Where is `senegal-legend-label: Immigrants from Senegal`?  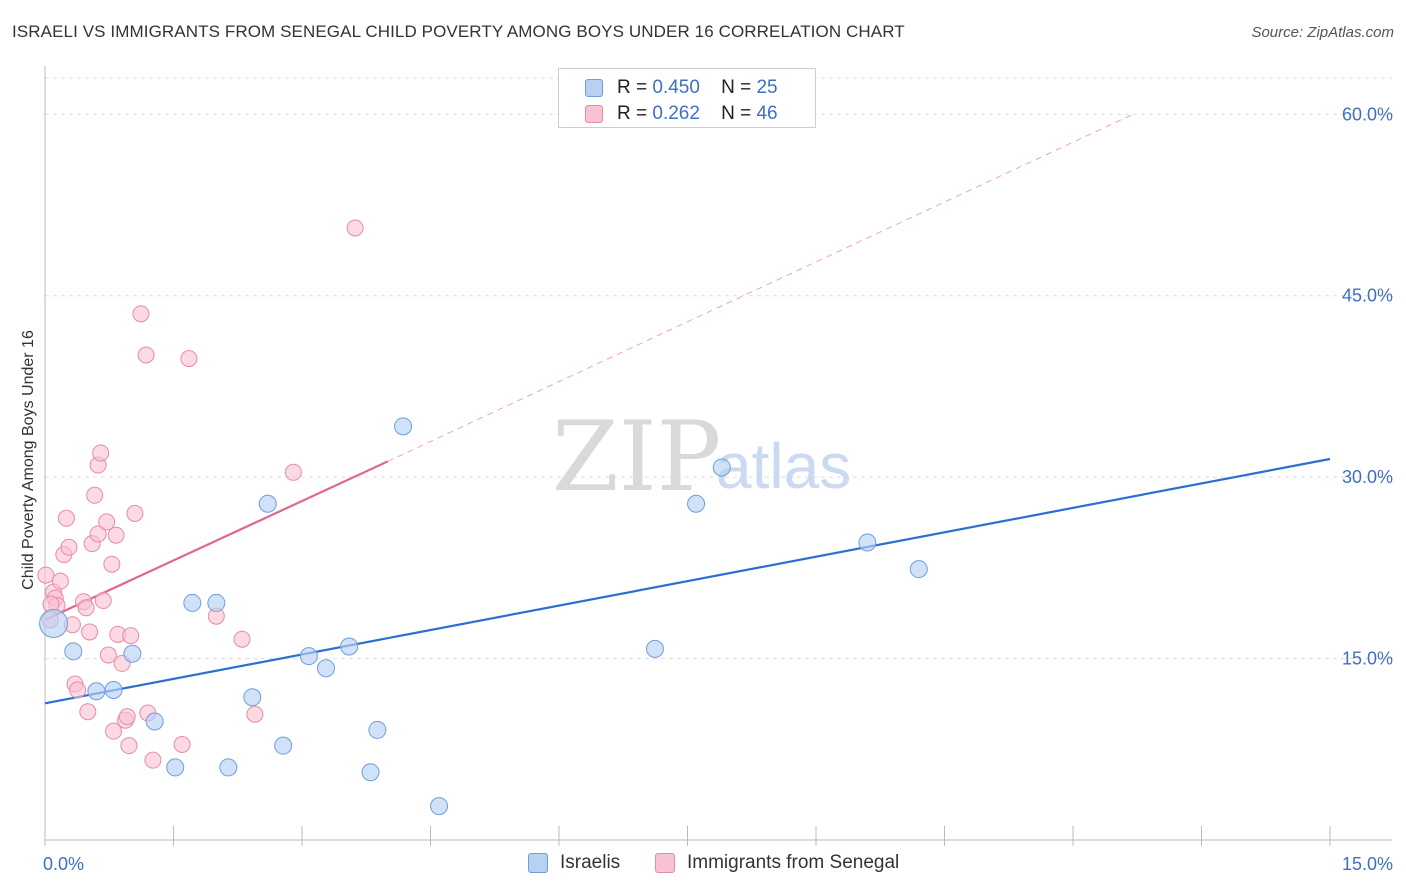 senegal-legend-label: Immigrants from Senegal is located at coordinates (793, 862).